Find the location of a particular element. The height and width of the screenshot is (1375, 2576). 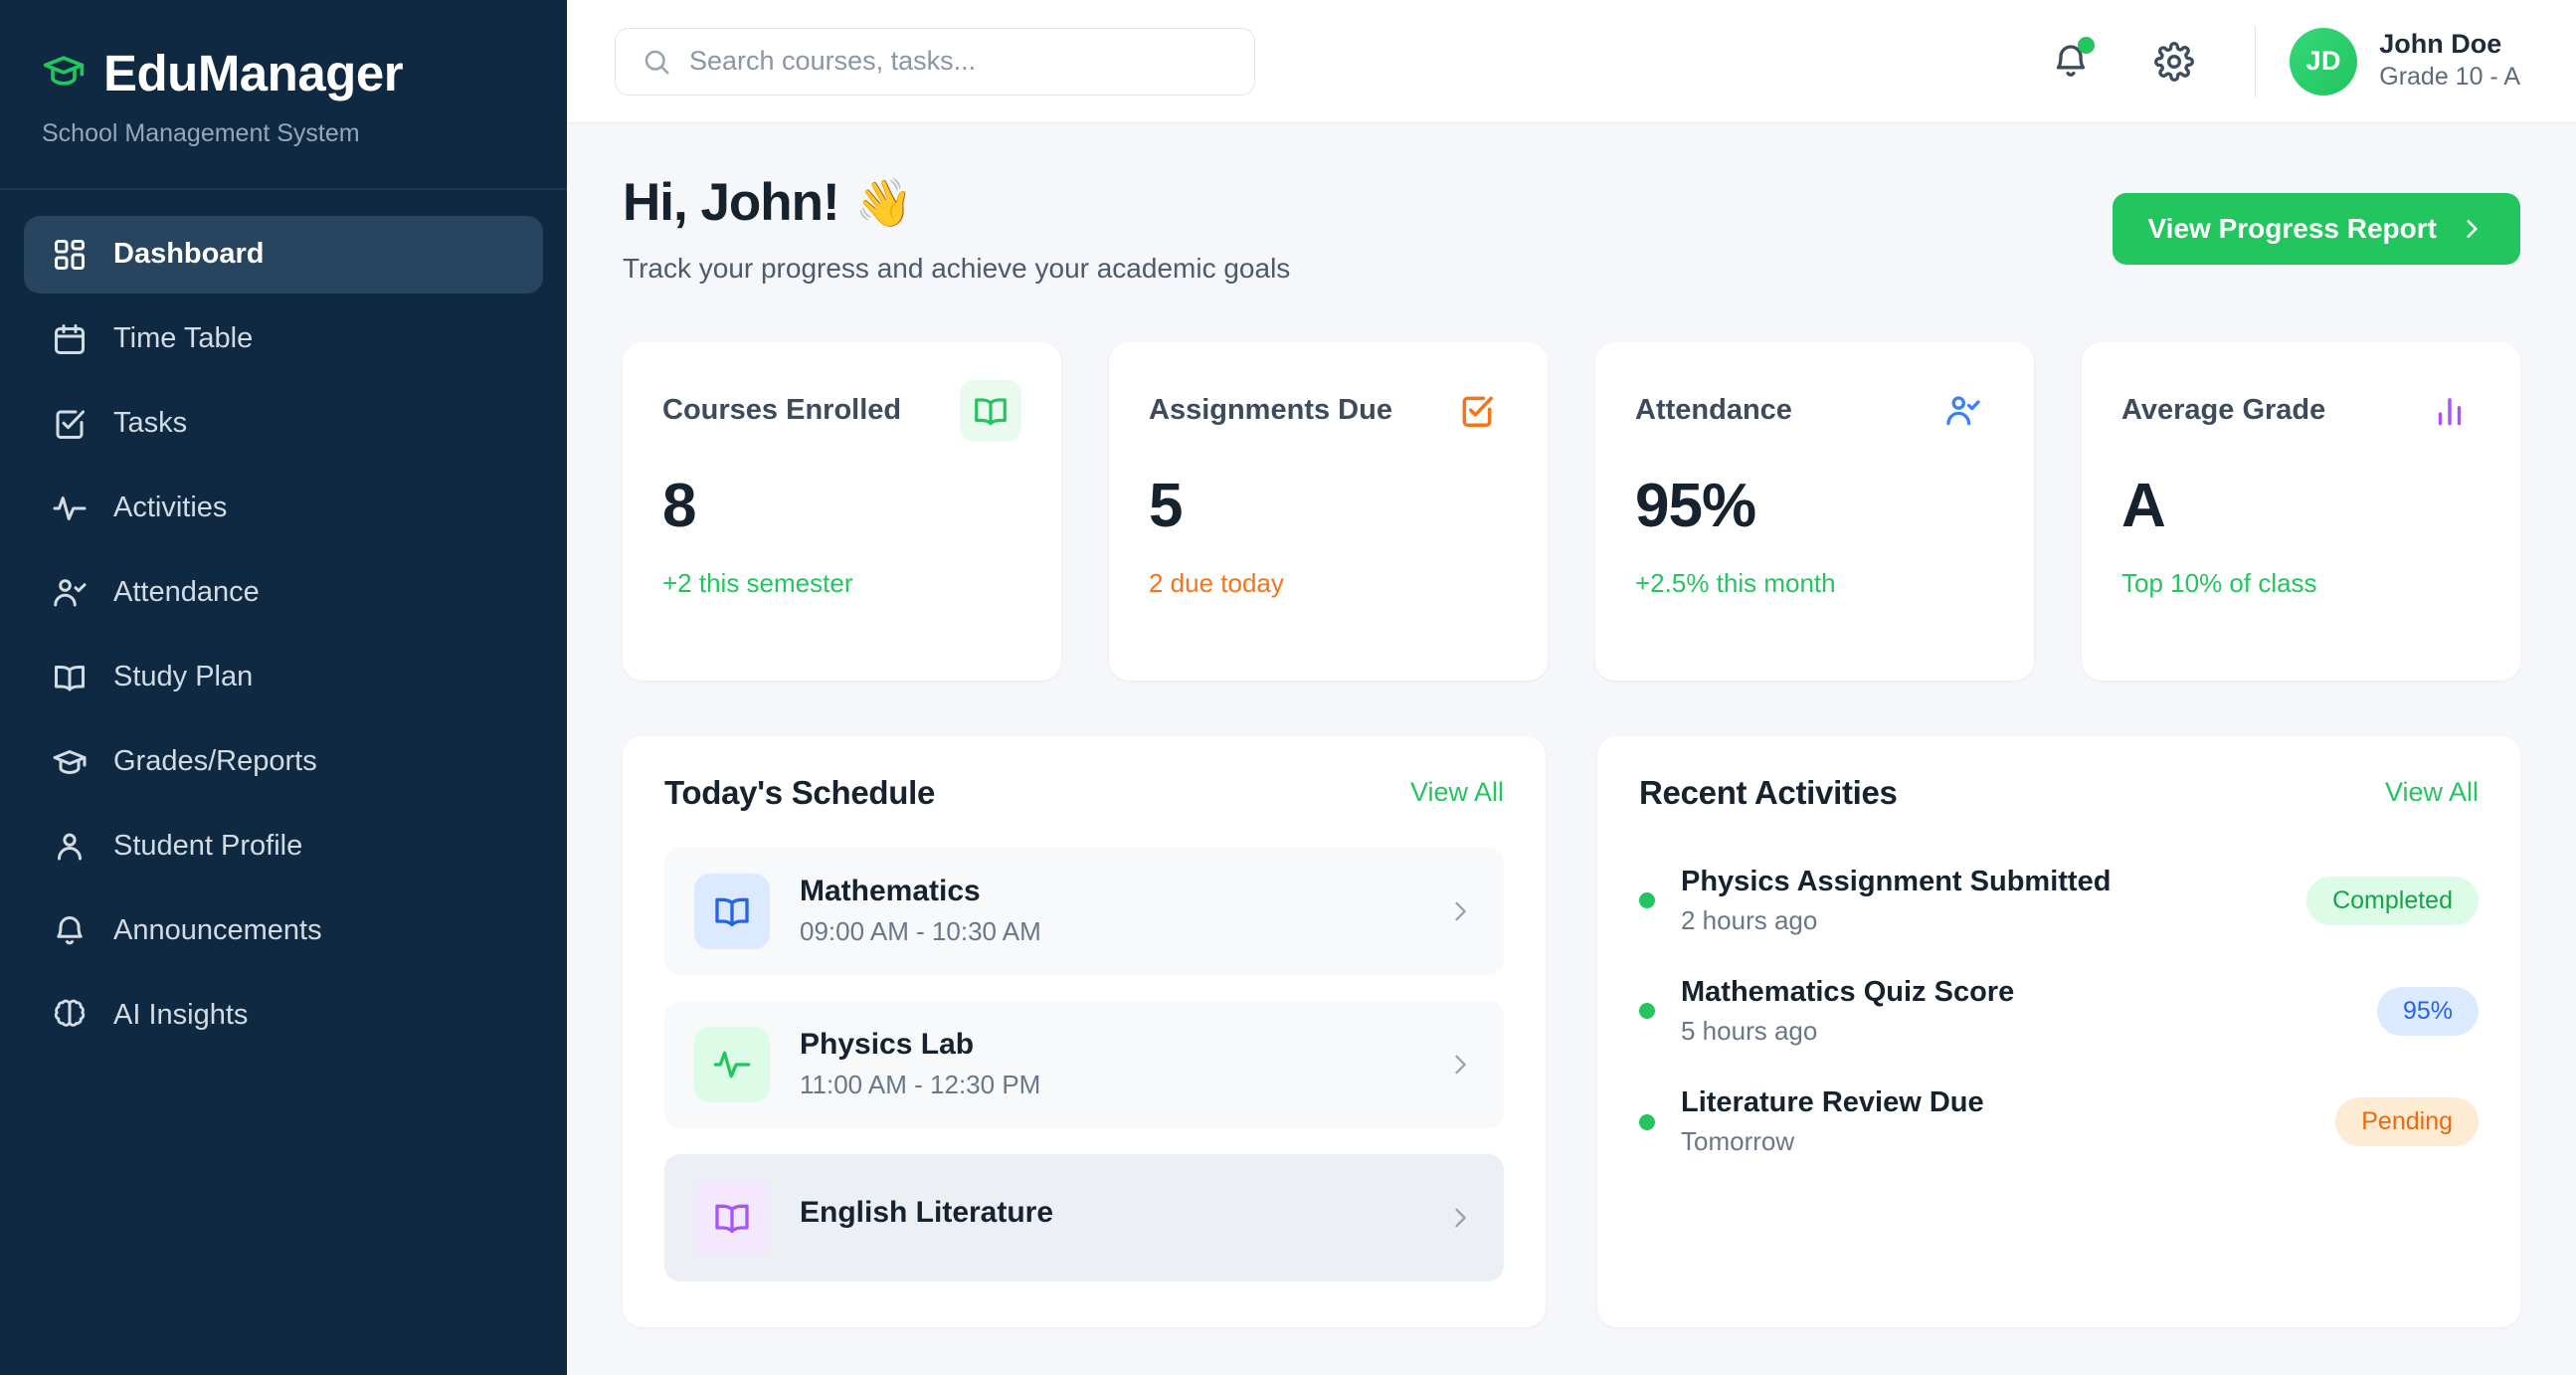

bar-chart-icon is located at coordinates (2450, 411).